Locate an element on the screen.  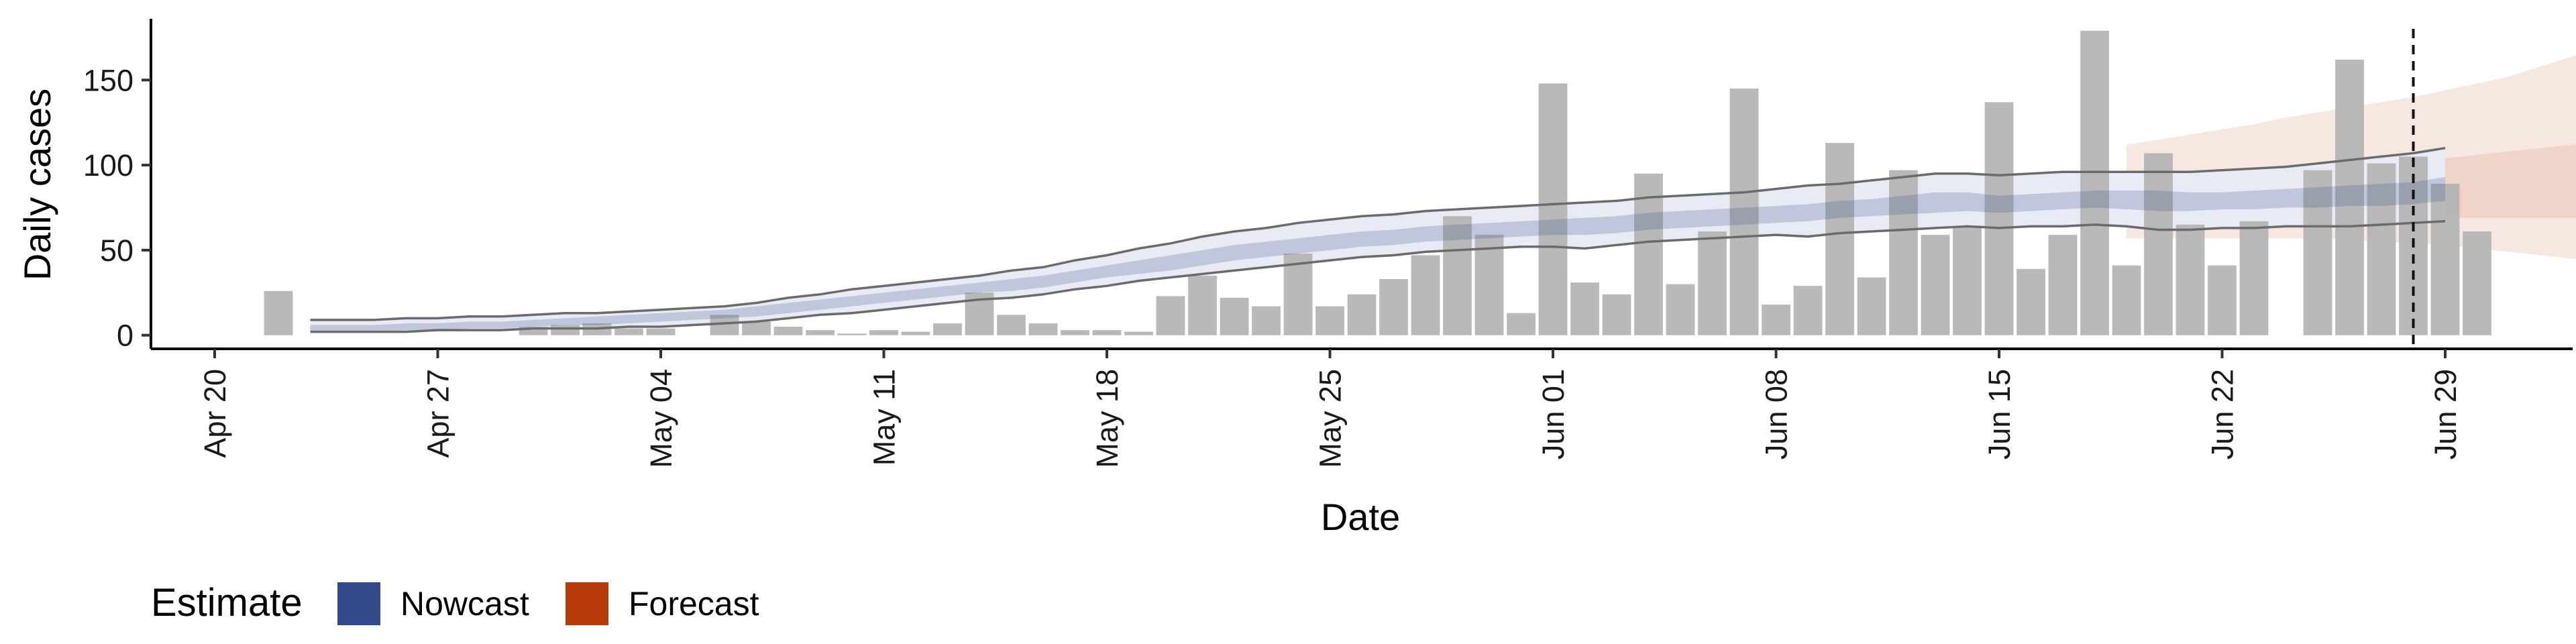
legend-title: Estimate is located at coordinates (227, 603).